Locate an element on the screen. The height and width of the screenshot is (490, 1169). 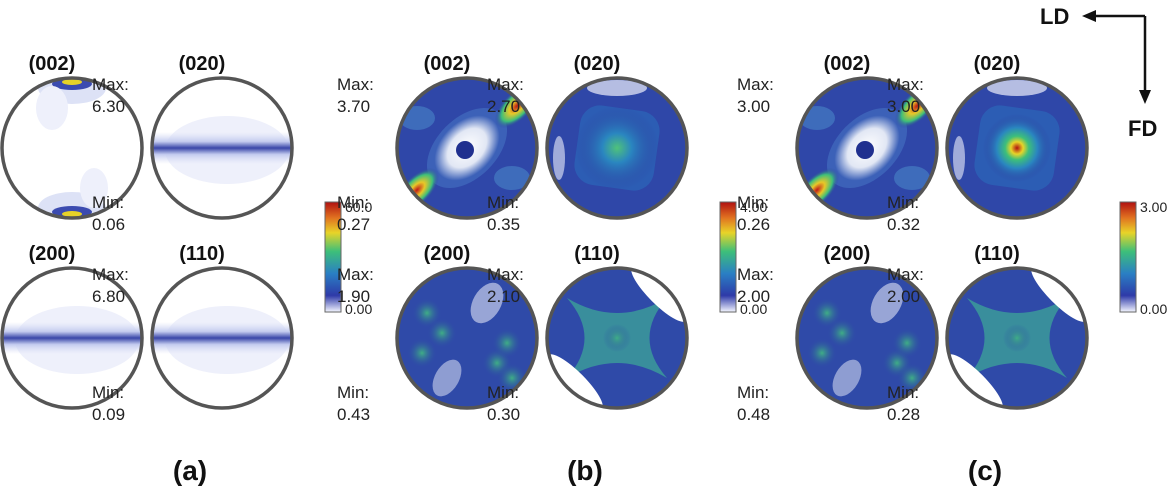
colorbar-max: 60.0 is located at coordinates (358, 207).